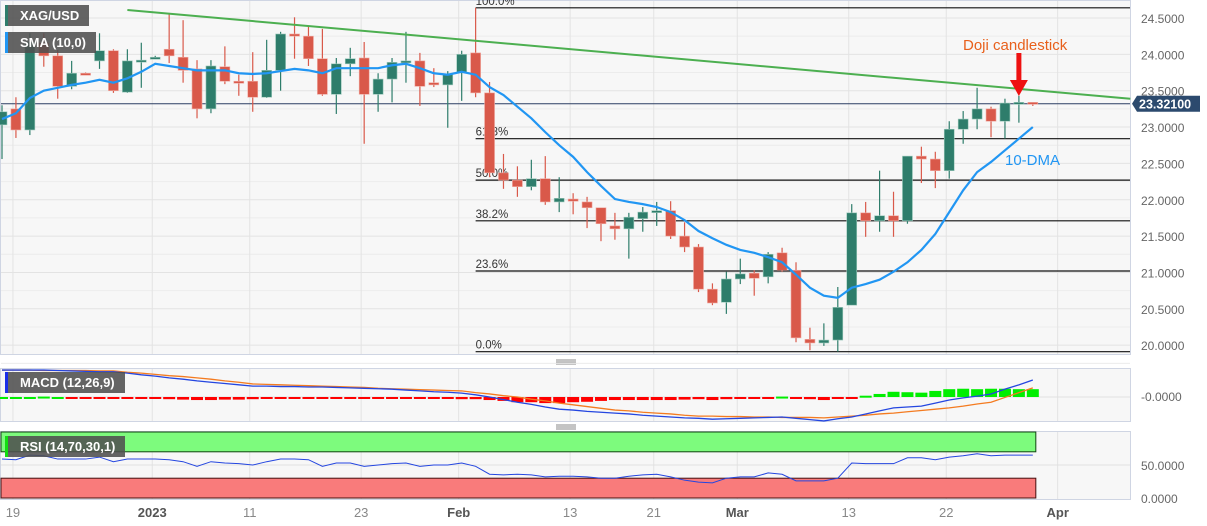 Image resolution: width=1207 pixels, height=526 pixels. What do you see at coordinates (458, 512) in the screenshot?
I see `date-tick-label: Feb` at bounding box center [458, 512].